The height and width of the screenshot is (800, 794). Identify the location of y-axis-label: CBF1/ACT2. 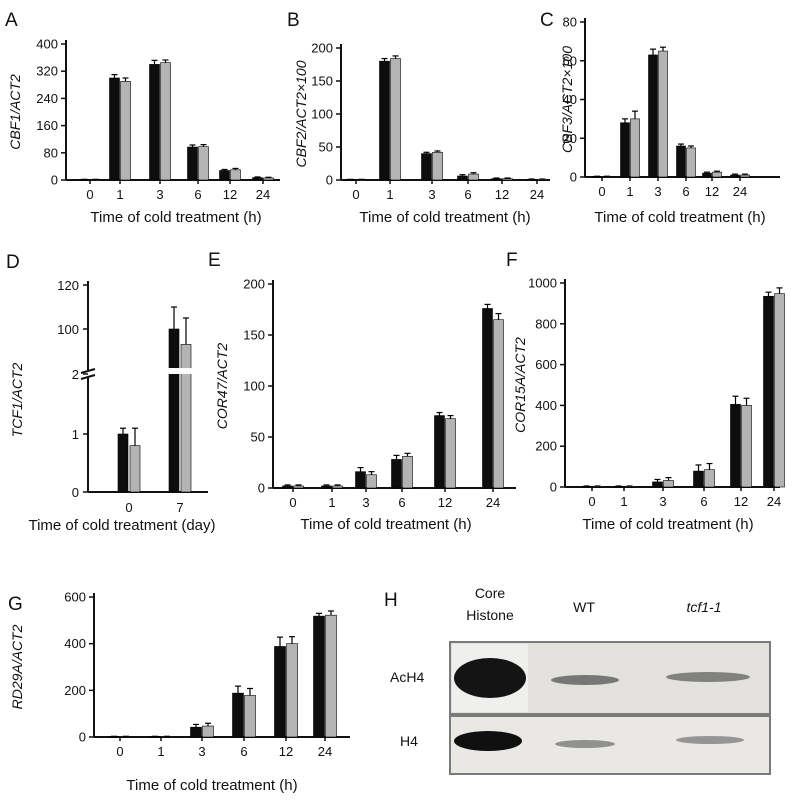
(15, 112).